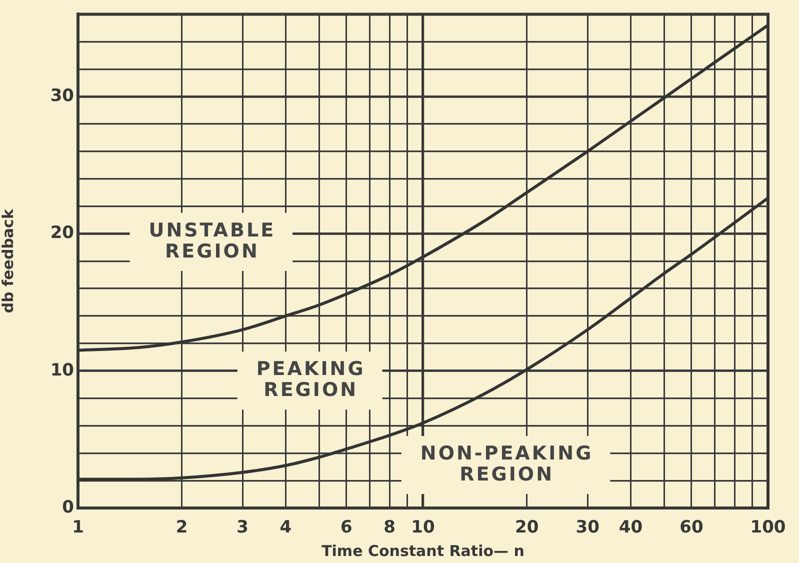  Describe the element at coordinates (507, 464) in the screenshot. I see `annotation: NON-PEAKING REGION` at that location.